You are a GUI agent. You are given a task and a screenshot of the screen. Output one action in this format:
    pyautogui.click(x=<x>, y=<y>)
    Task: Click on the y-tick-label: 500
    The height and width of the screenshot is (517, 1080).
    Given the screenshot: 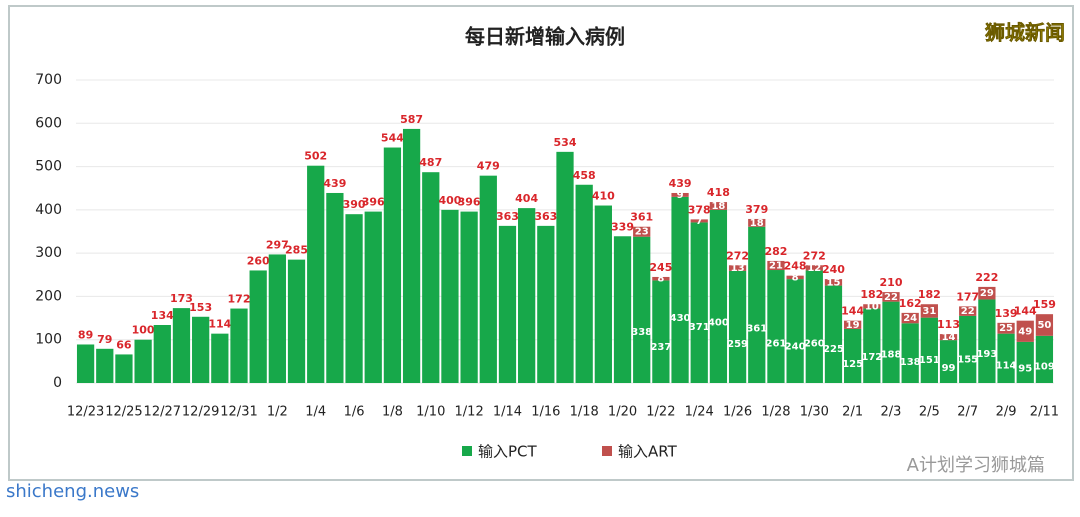 What is the action you would take?
    pyautogui.click(x=48, y=167)
    